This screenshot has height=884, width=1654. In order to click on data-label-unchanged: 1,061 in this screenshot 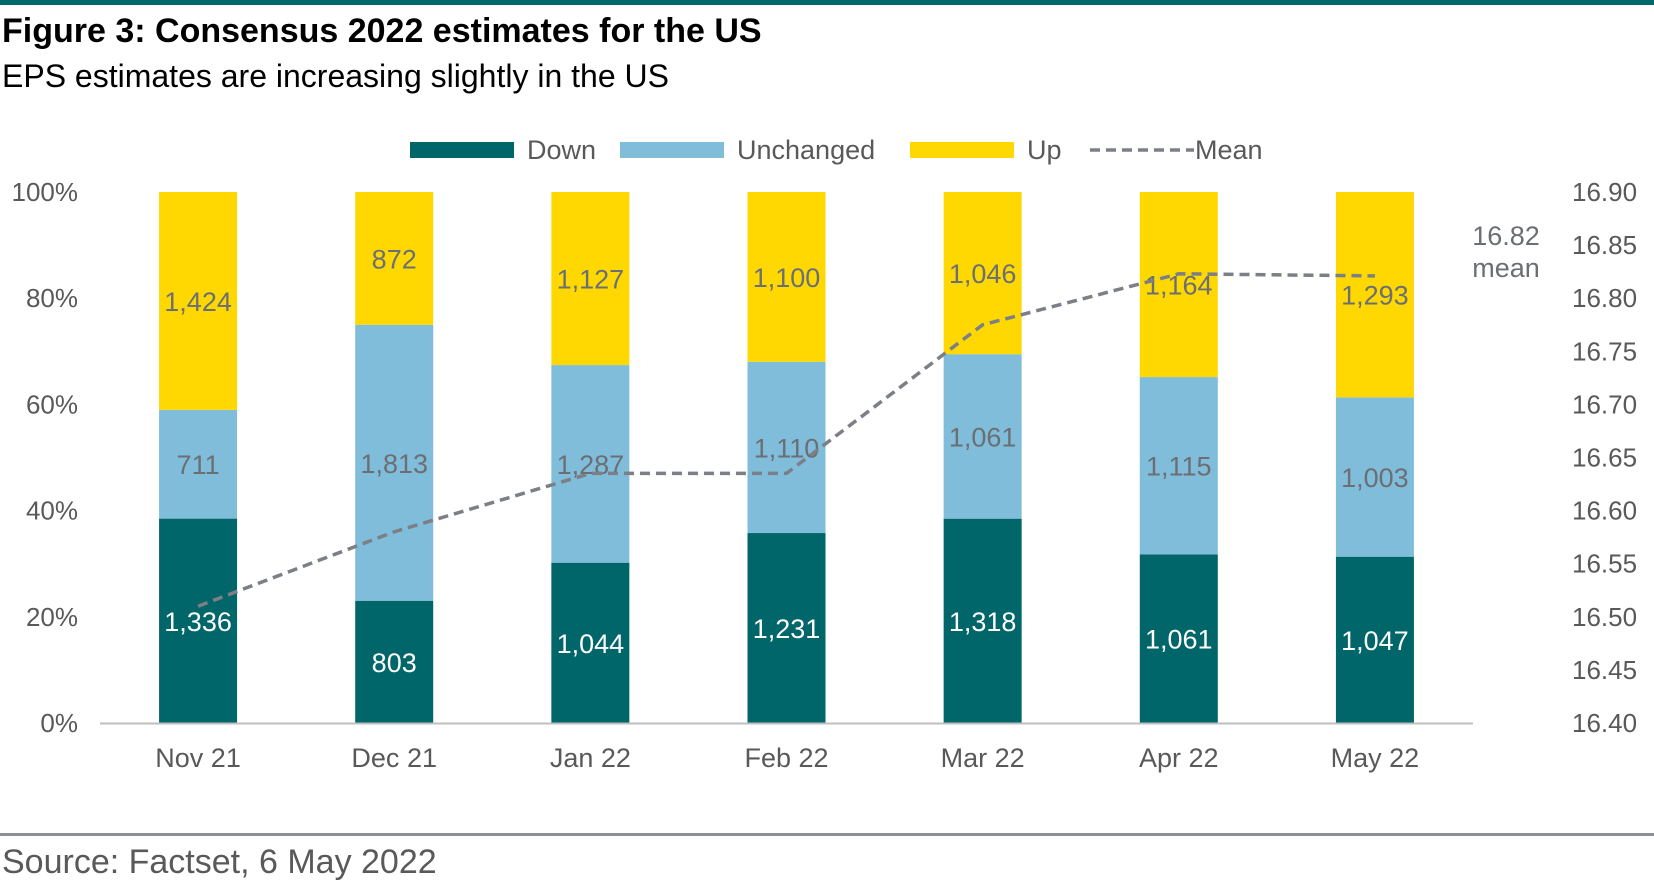, I will do `click(983, 437)`.